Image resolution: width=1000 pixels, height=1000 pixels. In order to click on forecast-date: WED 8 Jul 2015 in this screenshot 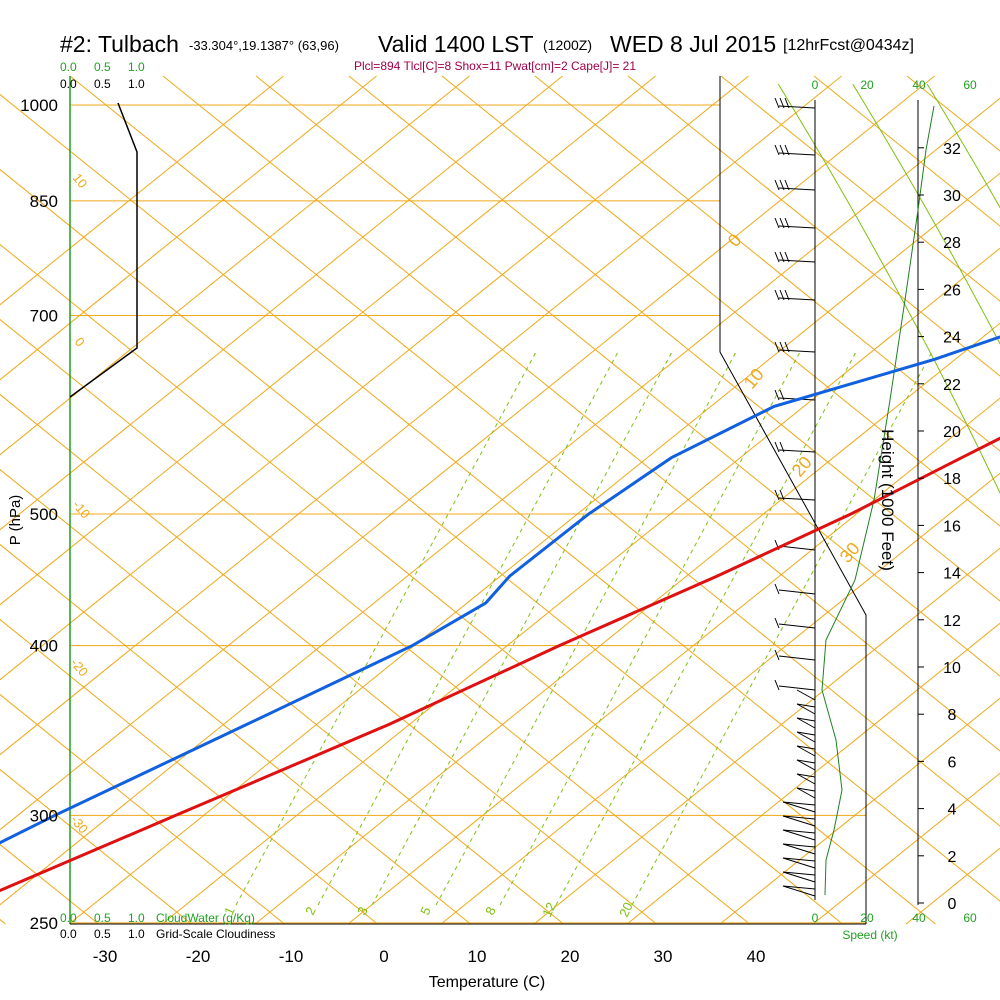, I will do `click(693, 44)`.